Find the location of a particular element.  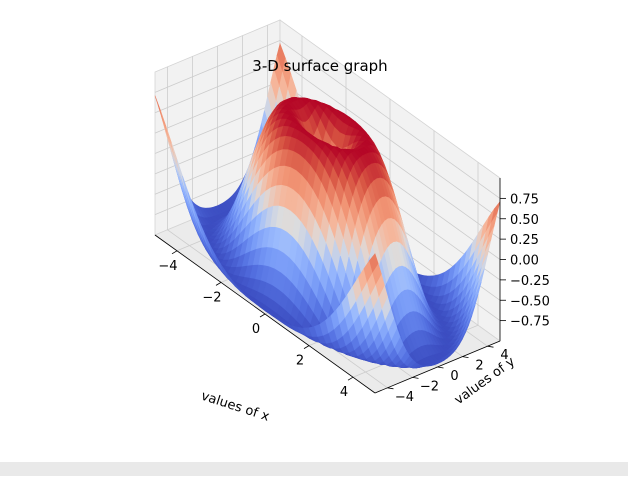

y-tick-label: −2 is located at coordinates (429, 386).